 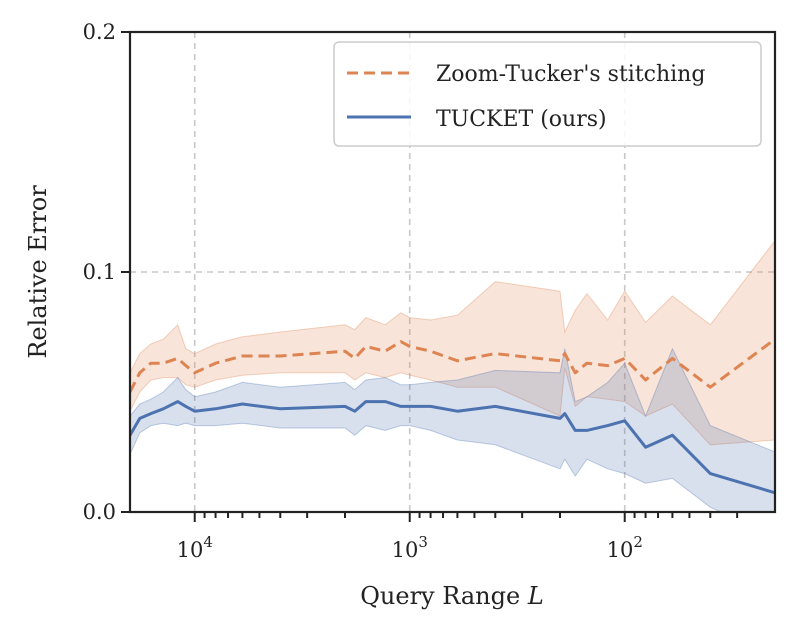 I want to click on y-tick-label: 0.0, so click(x=99, y=512).